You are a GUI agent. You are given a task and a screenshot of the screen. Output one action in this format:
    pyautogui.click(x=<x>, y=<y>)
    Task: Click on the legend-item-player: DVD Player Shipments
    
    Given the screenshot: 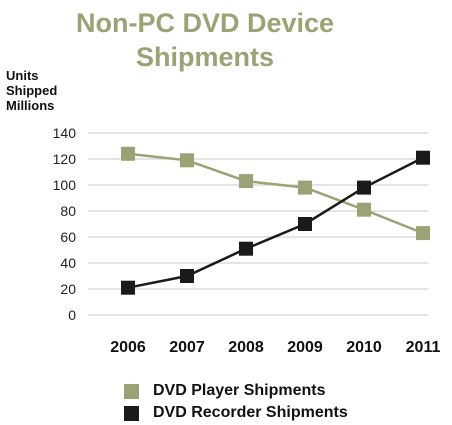 What is the action you would take?
    pyautogui.click(x=236, y=391)
    